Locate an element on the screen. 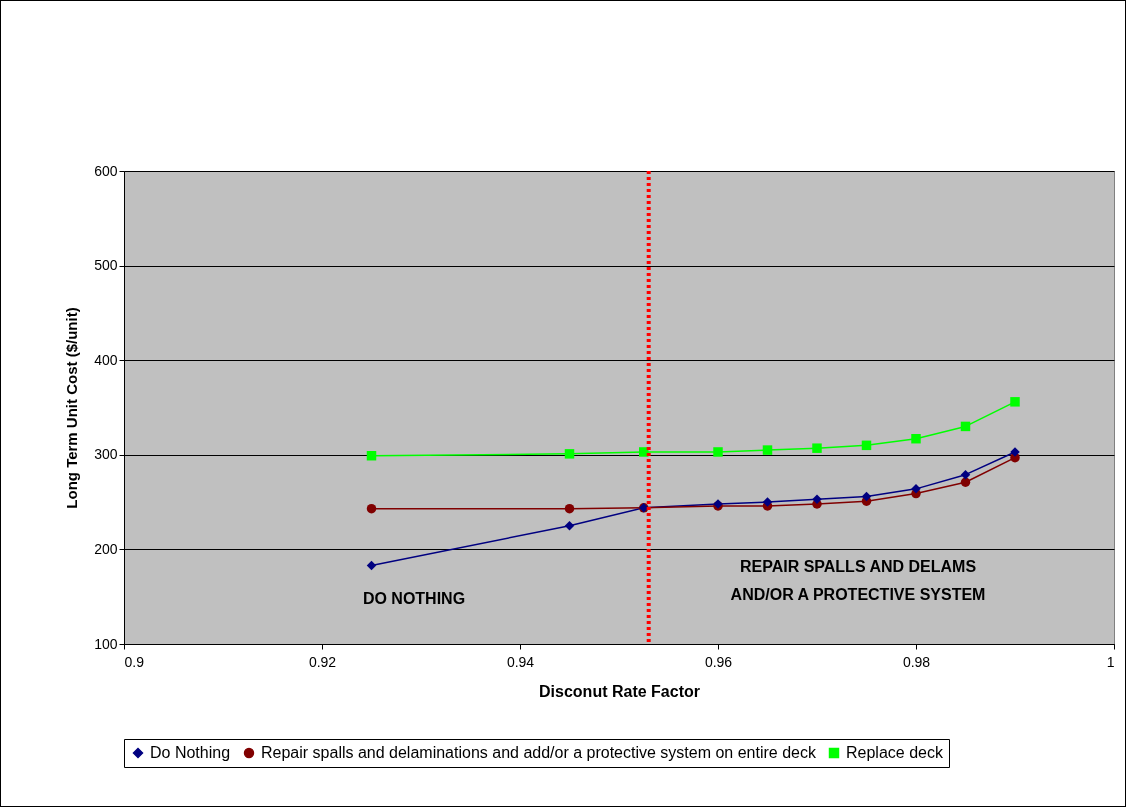  legend-label: Replace deck is located at coordinates (895, 752).